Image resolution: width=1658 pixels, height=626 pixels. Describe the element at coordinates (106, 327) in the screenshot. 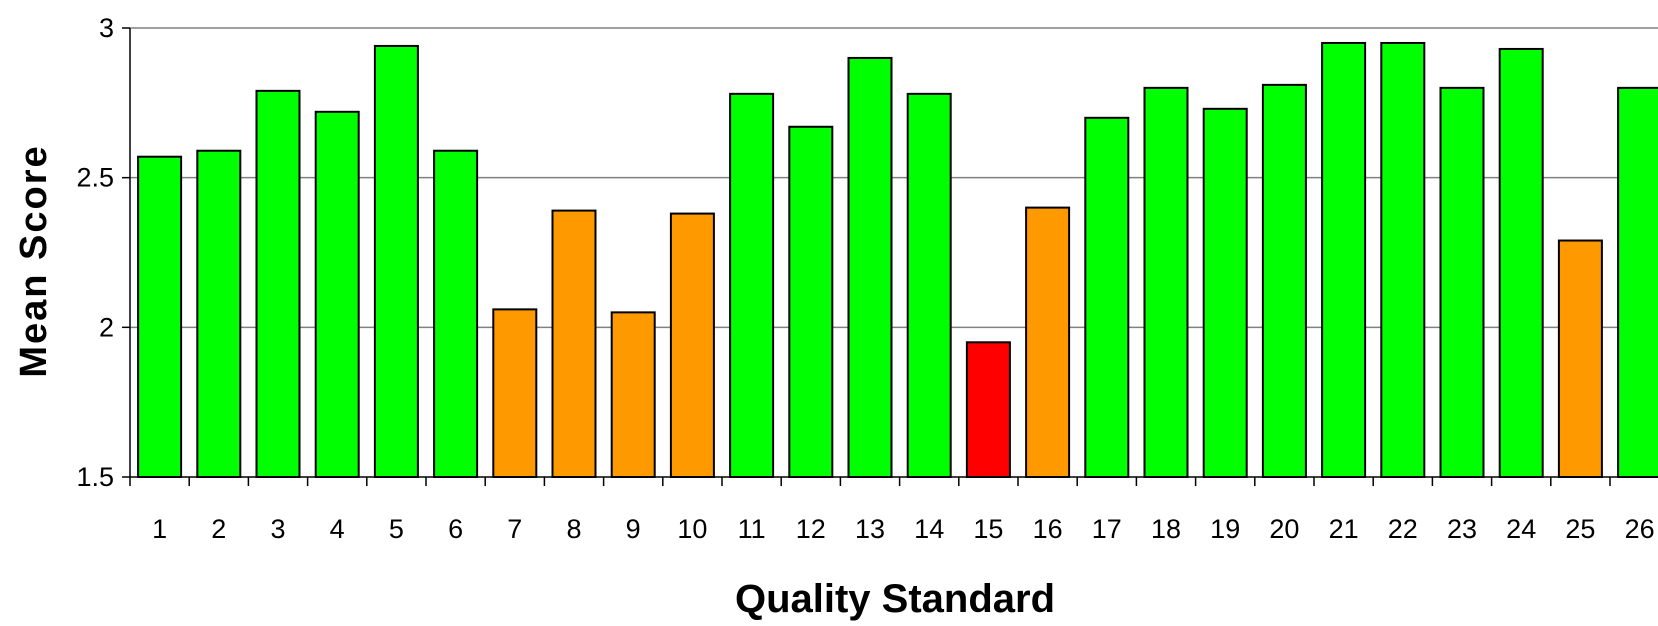

I see `y-tick-label: 2` at that location.